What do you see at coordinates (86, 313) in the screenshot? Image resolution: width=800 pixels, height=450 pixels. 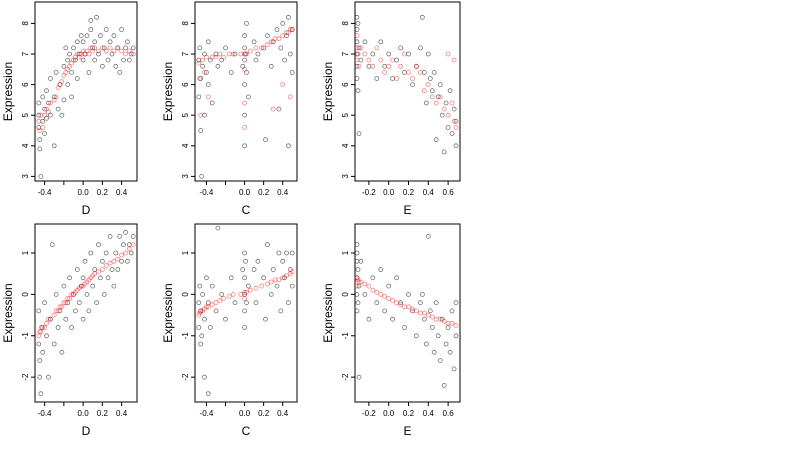 I see `plot-frame` at bounding box center [86, 313].